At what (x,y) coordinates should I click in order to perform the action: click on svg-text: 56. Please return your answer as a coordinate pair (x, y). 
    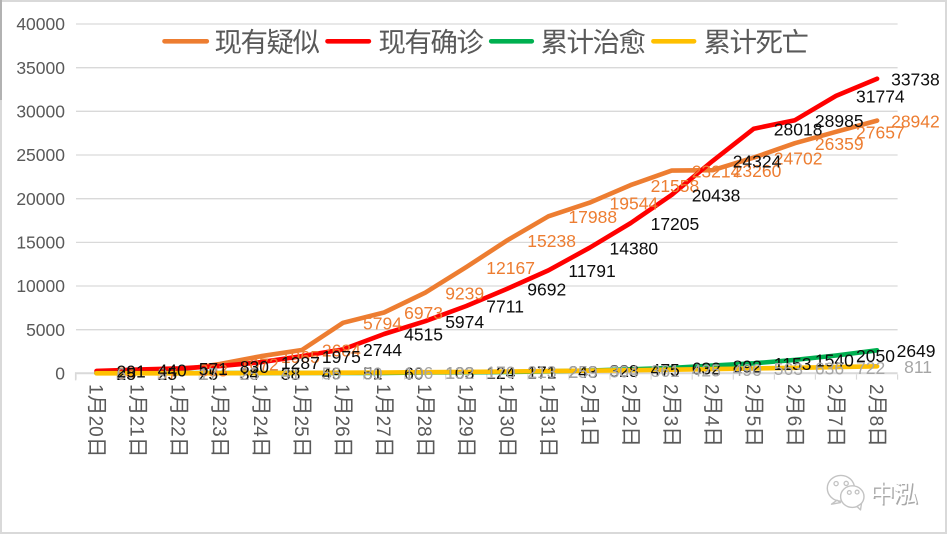
    Looking at the image, I should click on (331, 374).